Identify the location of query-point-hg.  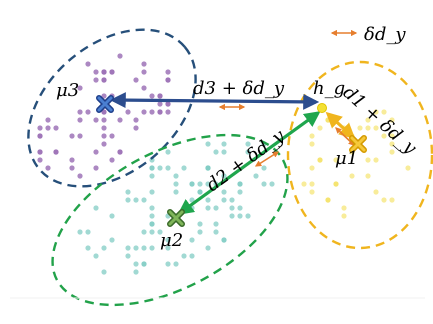
(322, 108).